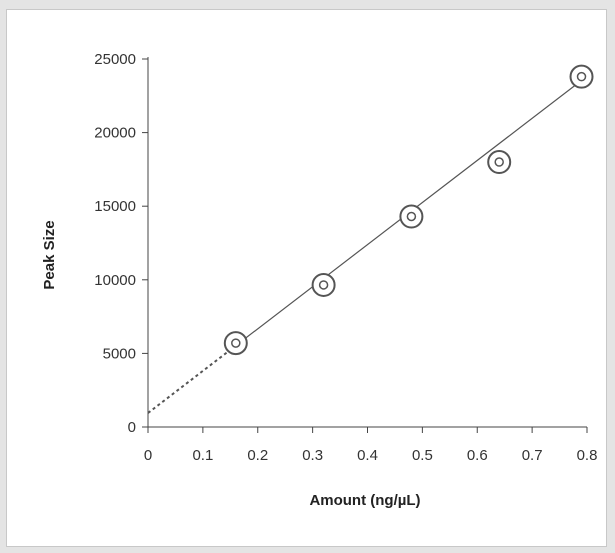 Image resolution: width=615 pixels, height=553 pixels. What do you see at coordinates (132, 427) in the screenshot?
I see `y-tick-label: 0` at bounding box center [132, 427].